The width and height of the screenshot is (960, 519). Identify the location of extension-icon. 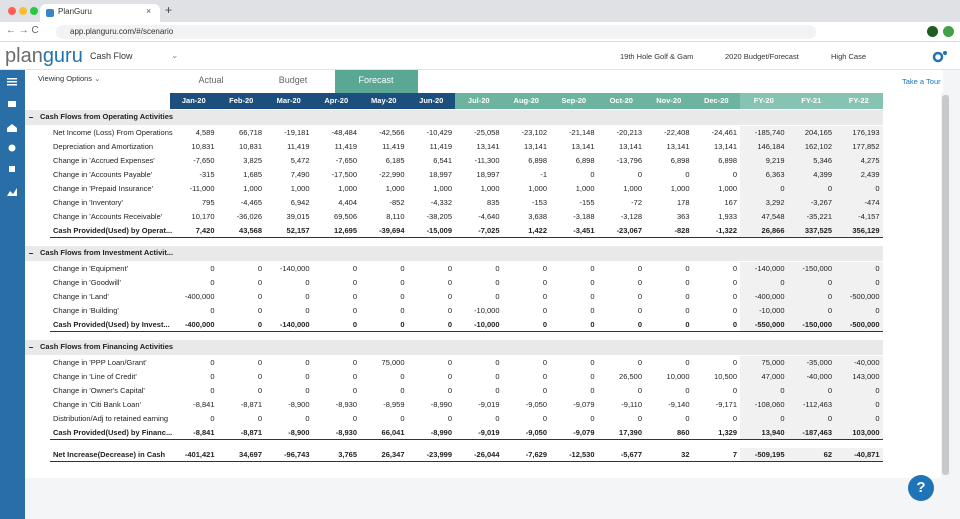
(948, 31).